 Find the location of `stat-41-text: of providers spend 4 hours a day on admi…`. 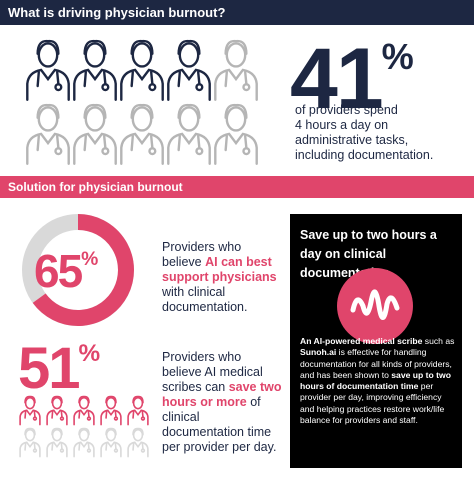

stat-41-text: of providers spend 4 hours a day on admi… is located at coordinates (382, 133).